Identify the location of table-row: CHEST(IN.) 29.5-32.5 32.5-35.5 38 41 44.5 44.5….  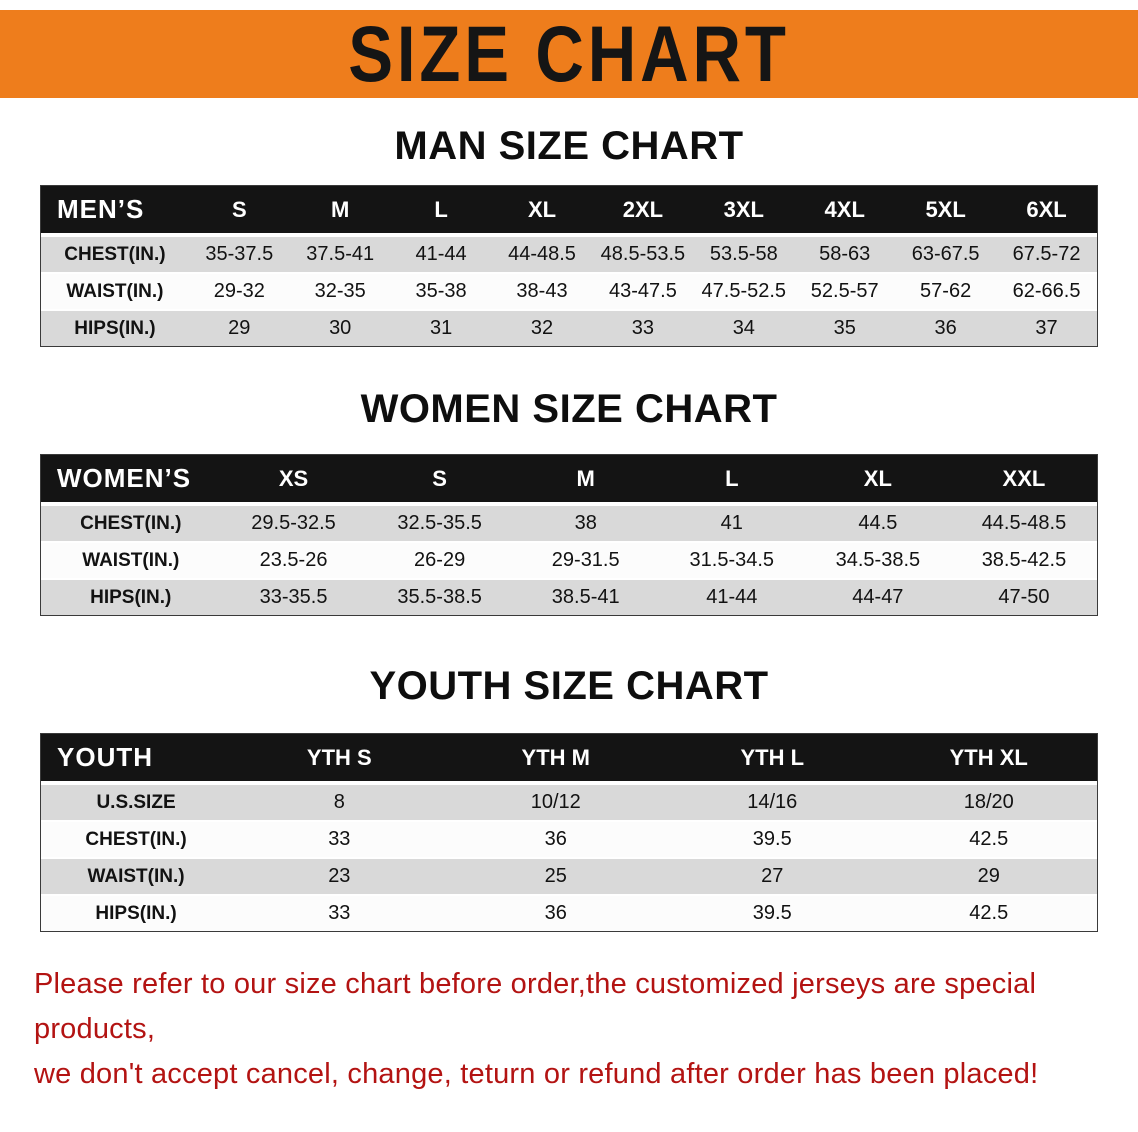
(569, 522).